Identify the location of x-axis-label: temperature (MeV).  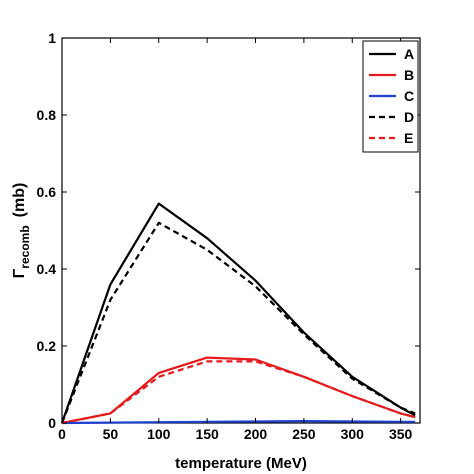
(241, 463).